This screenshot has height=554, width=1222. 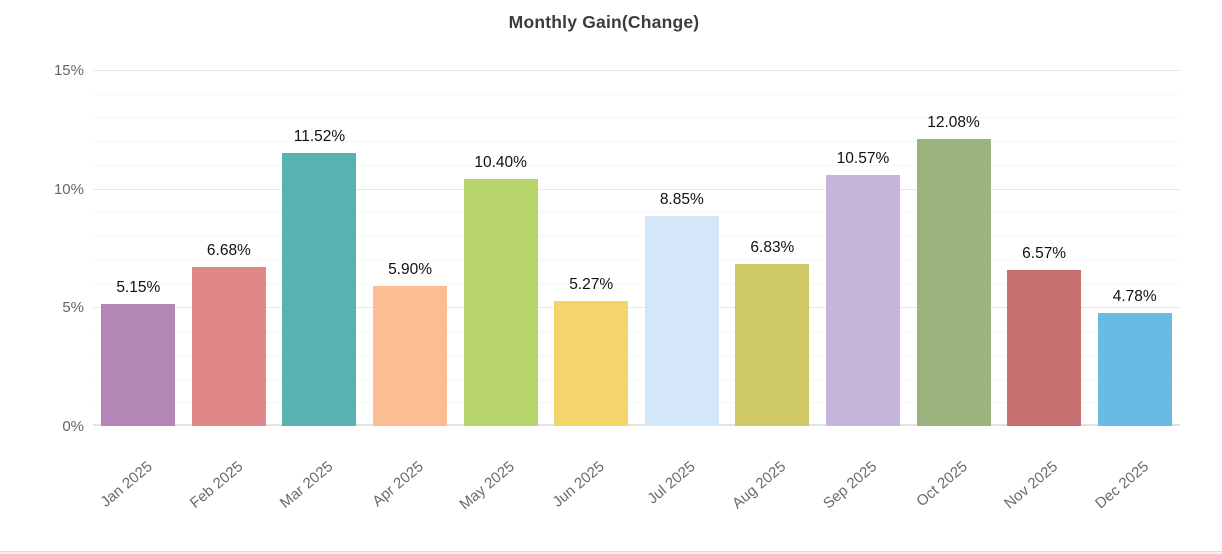 What do you see at coordinates (772, 247) in the screenshot?
I see `bar-value-label: 6.83%` at bounding box center [772, 247].